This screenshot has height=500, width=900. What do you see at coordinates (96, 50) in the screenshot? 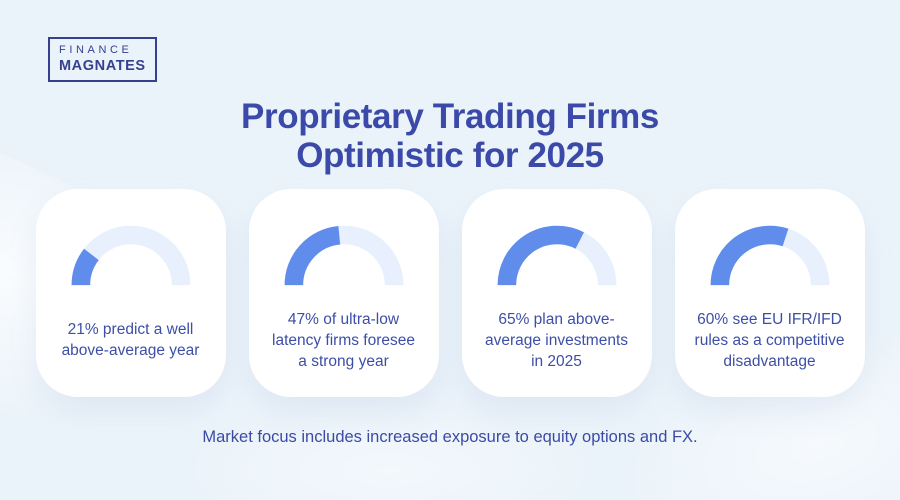
I see `logo-line-finance: FINANCE` at bounding box center [96, 50].